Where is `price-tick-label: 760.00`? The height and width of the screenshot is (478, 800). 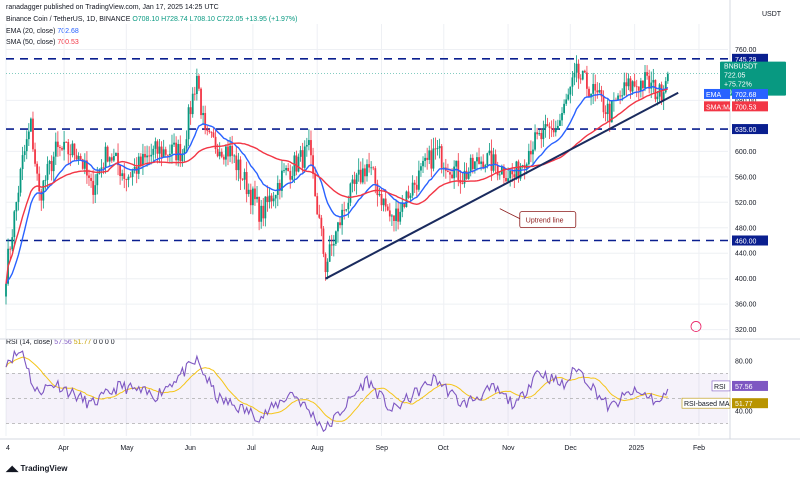
price-tick-label: 760.00 is located at coordinates (746, 50).